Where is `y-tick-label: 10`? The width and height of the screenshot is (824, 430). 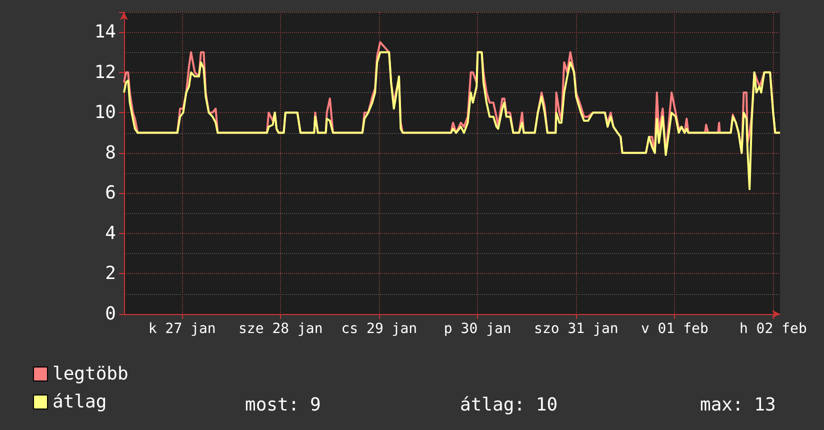 y-tick-label: 10 is located at coordinates (105, 113).